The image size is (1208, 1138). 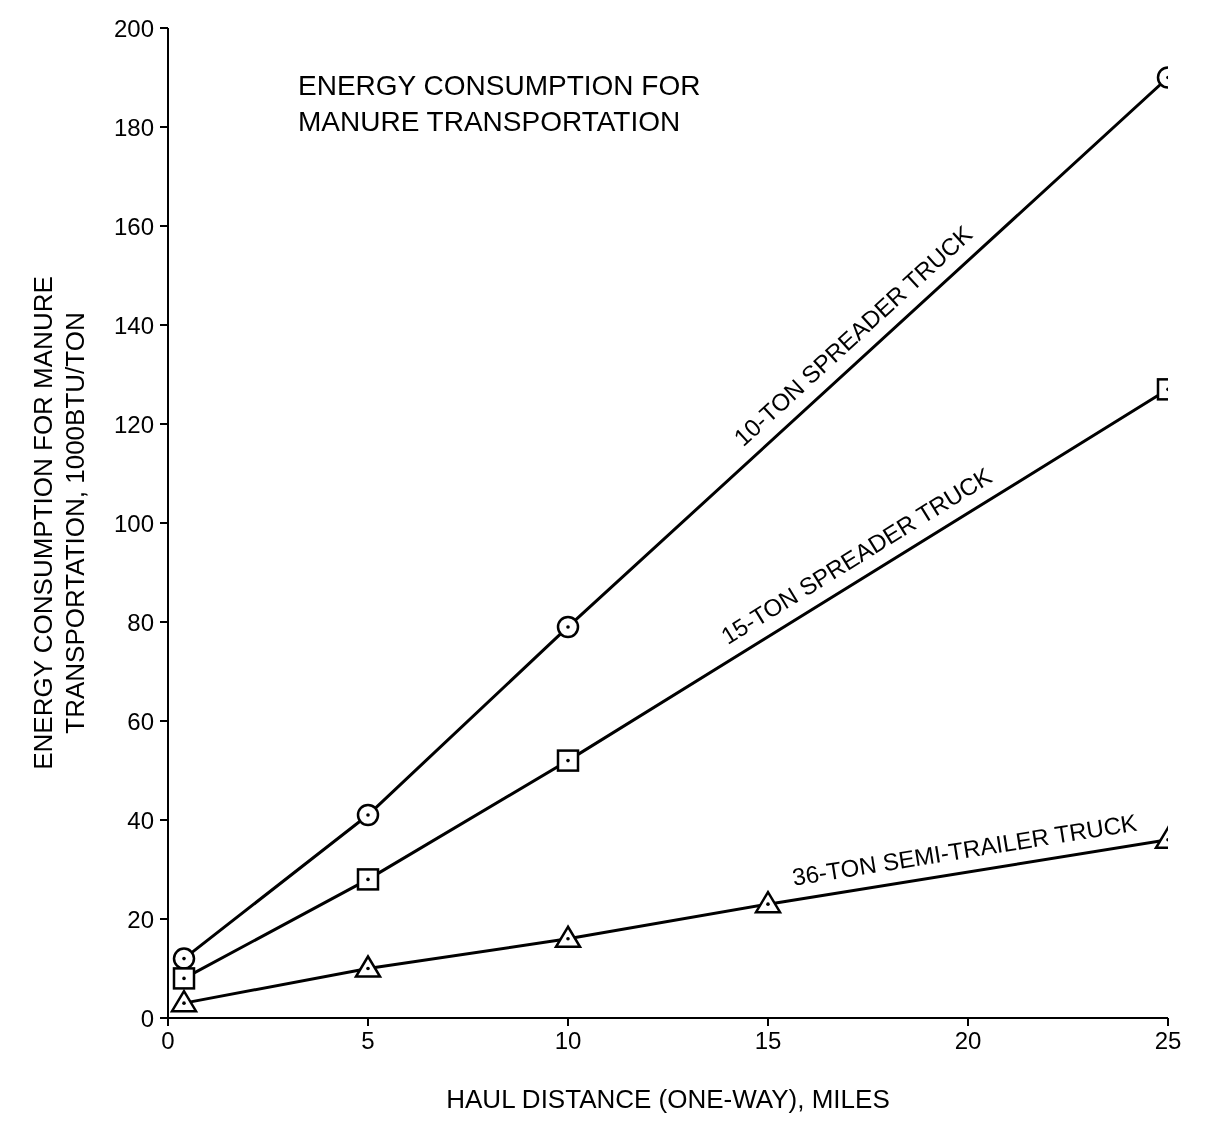 What do you see at coordinates (133, 325) in the screenshot?
I see `y-tick-label: 140` at bounding box center [133, 325].